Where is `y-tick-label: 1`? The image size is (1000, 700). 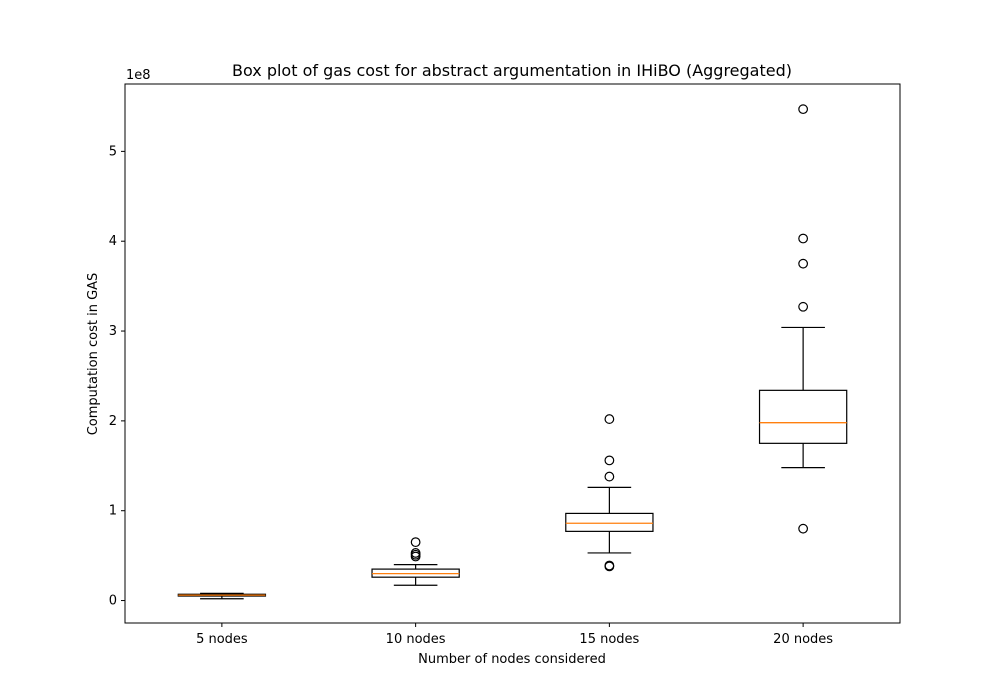
y-tick-label: 1 is located at coordinates (113, 511).